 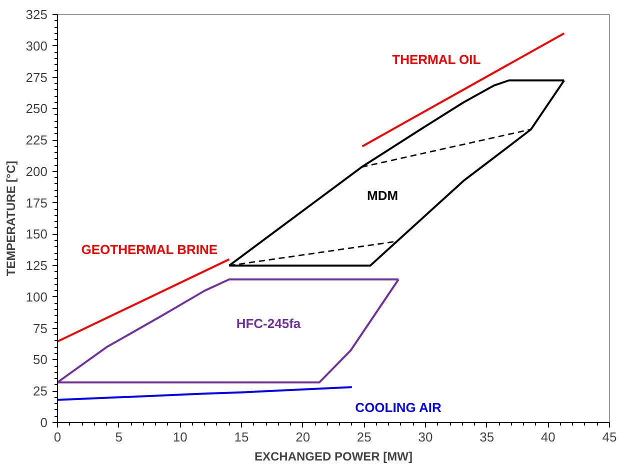 What do you see at coordinates (37, 46) in the screenshot?
I see `y-tick-label: 300` at bounding box center [37, 46].